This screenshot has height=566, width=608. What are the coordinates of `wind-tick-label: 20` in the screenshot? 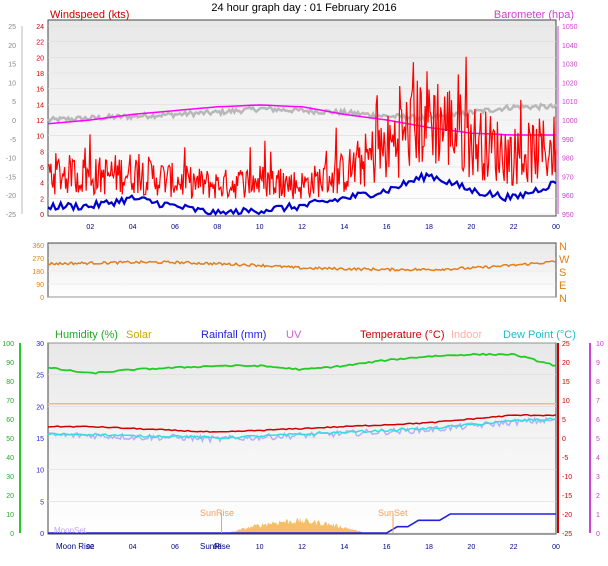 It's located at (40, 58).